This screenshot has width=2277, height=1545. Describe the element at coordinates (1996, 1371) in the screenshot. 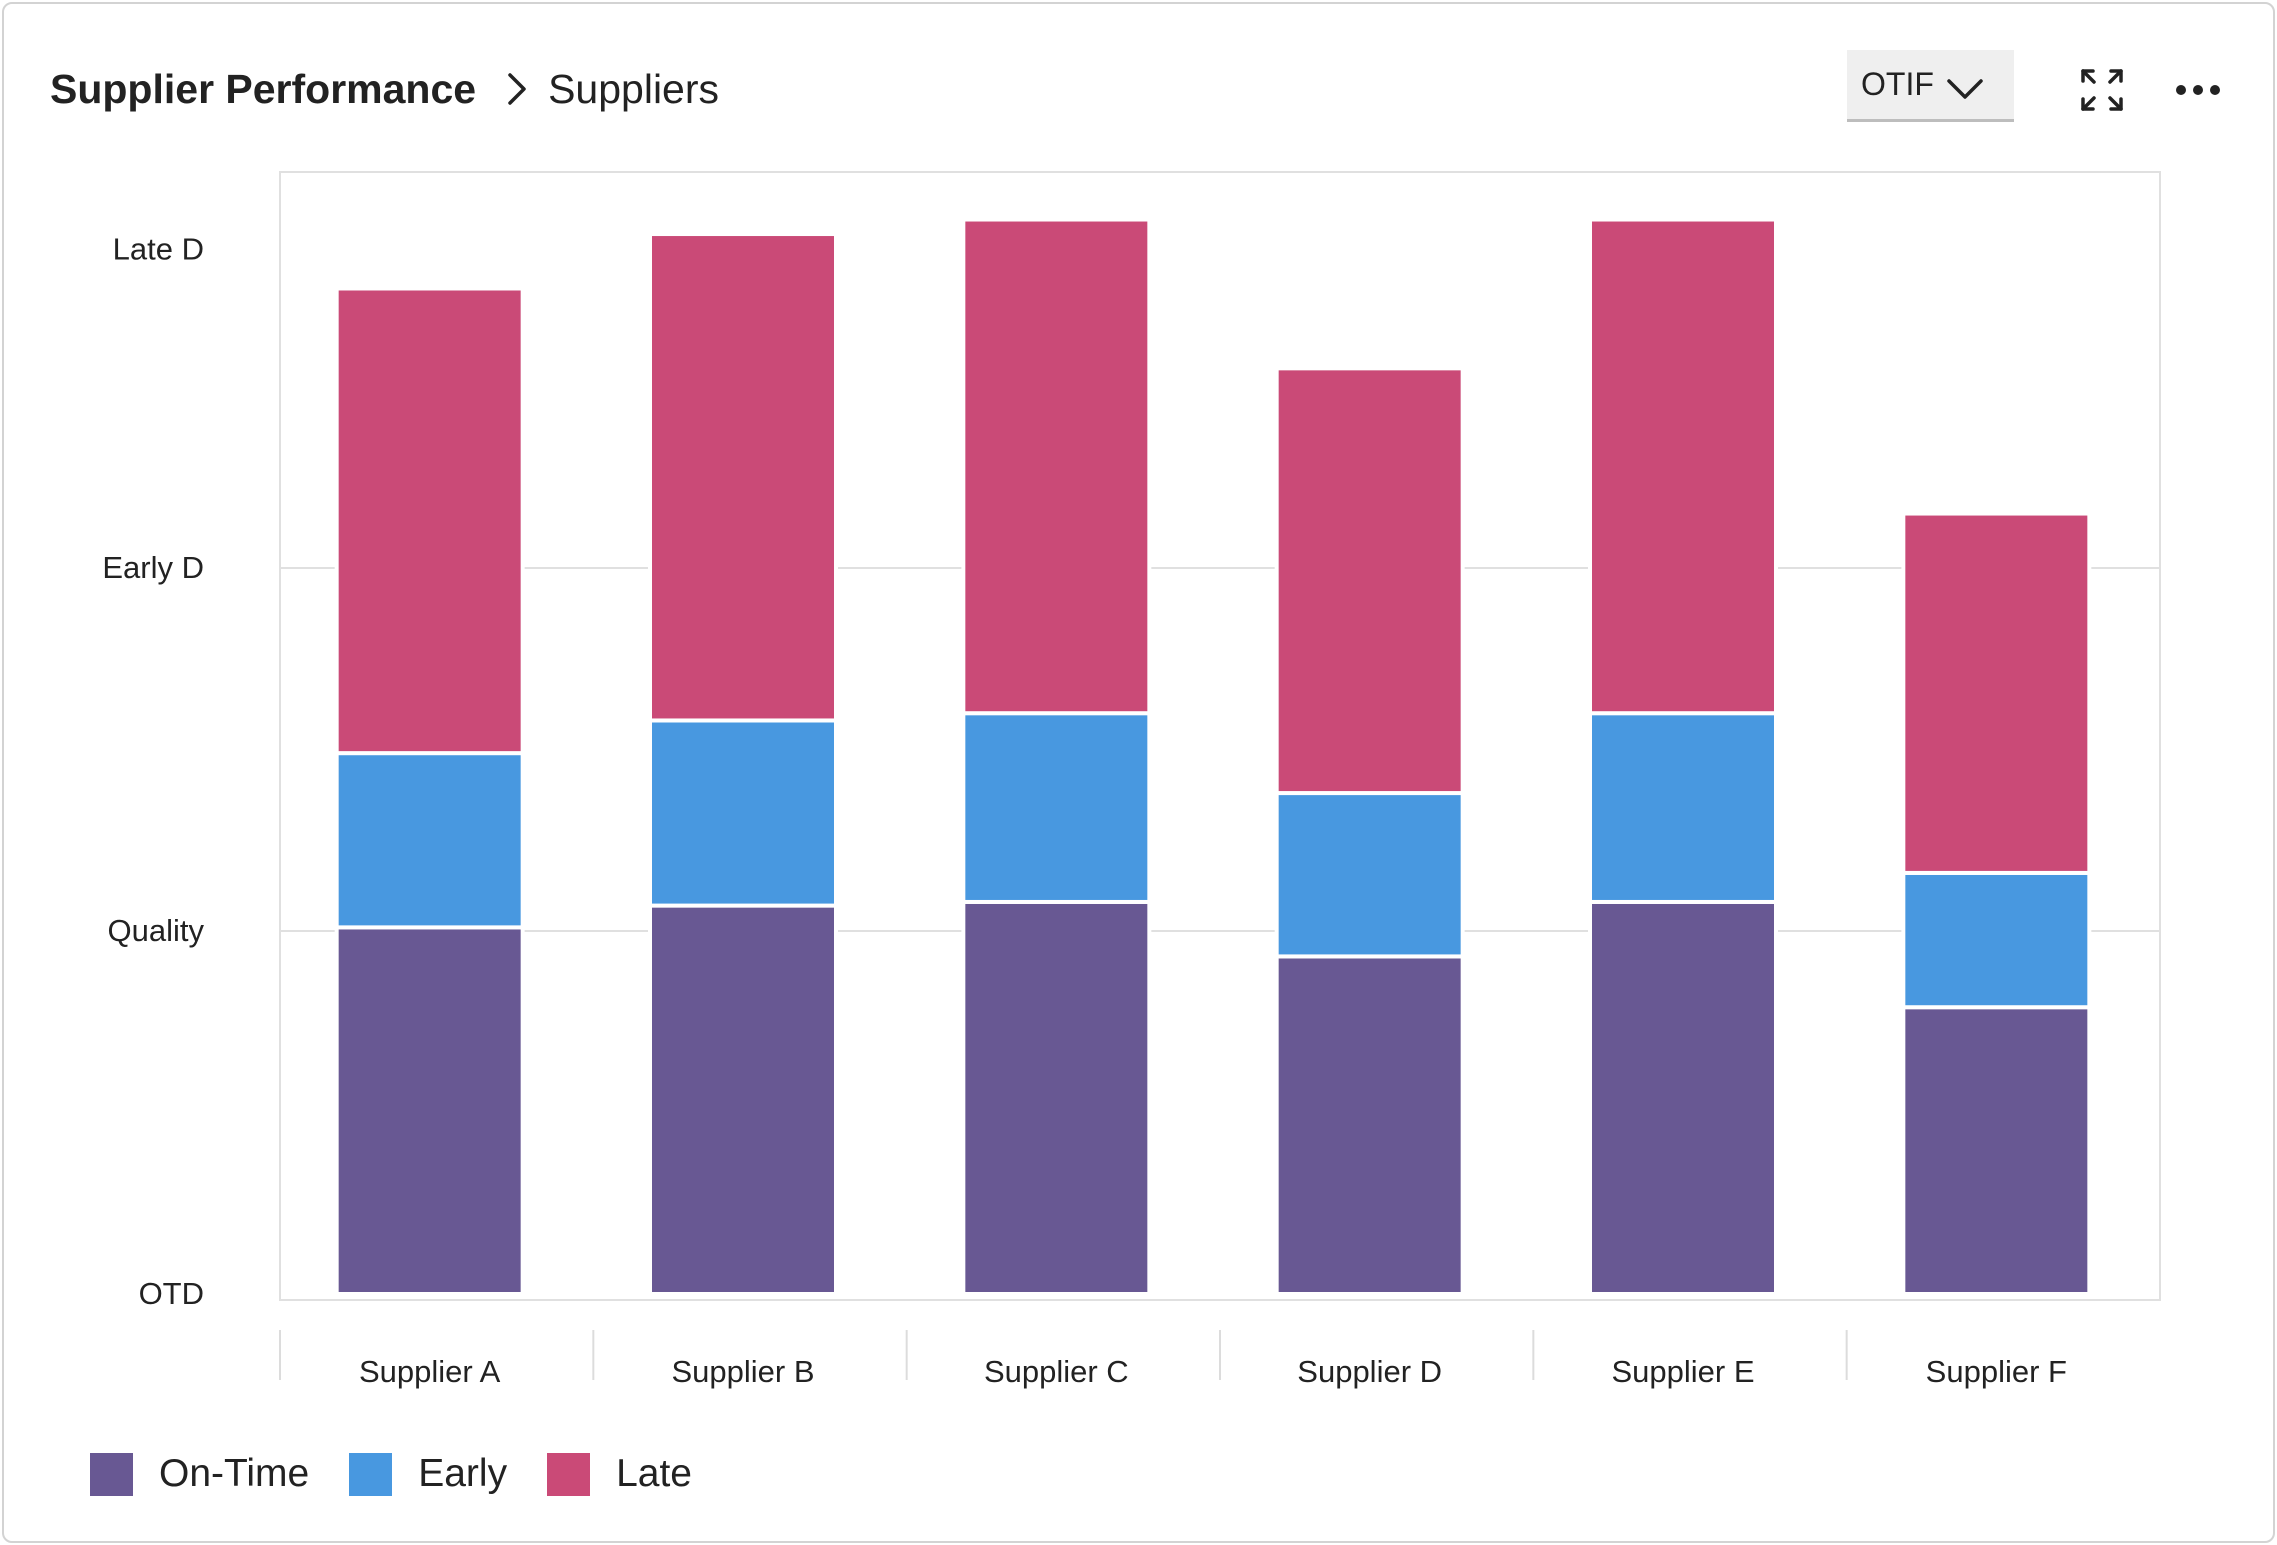

I see `x-tick-label: Supplier F` at that location.